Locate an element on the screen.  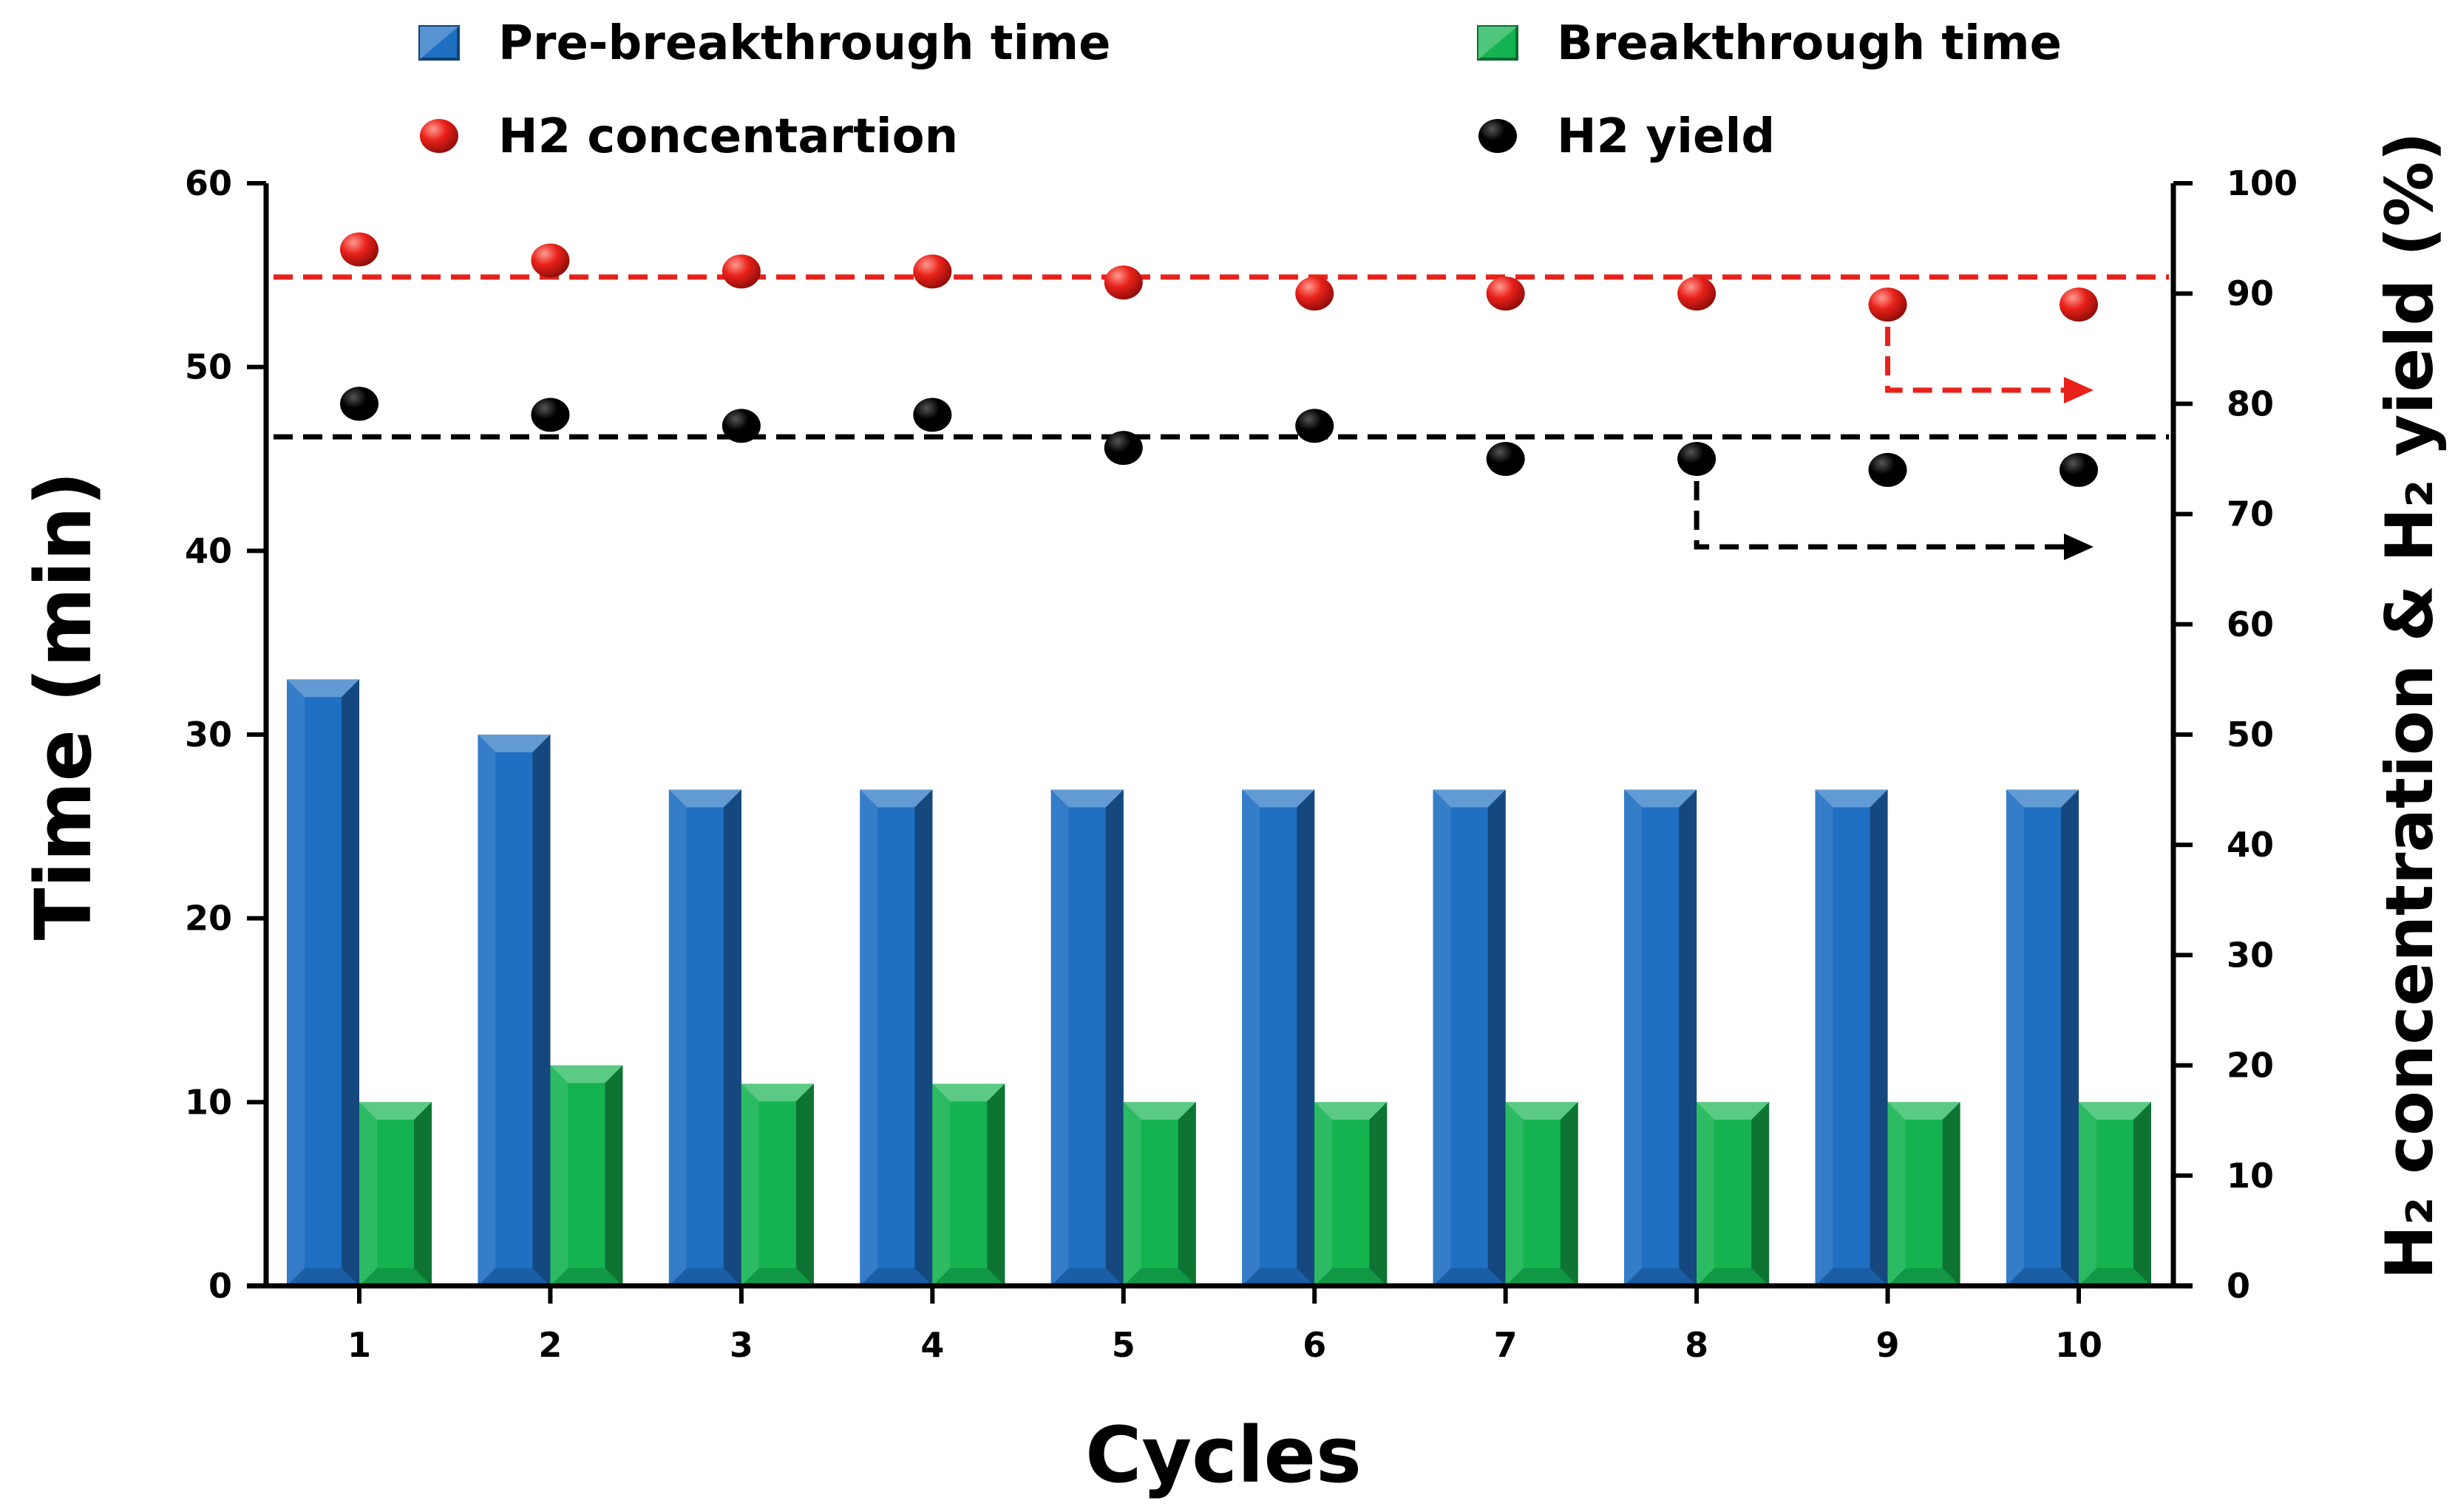
y-right-tick-label: 100 is located at coordinates (2262, 183).